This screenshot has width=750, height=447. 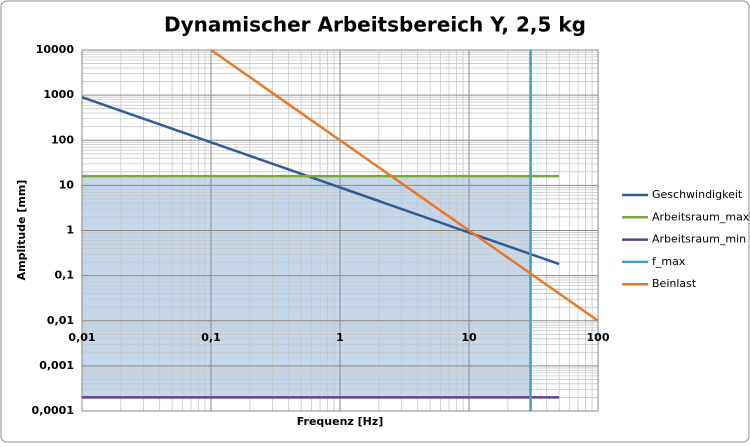 What do you see at coordinates (55, 49) in the screenshot?
I see `y-tick-label: 10000` at bounding box center [55, 49].